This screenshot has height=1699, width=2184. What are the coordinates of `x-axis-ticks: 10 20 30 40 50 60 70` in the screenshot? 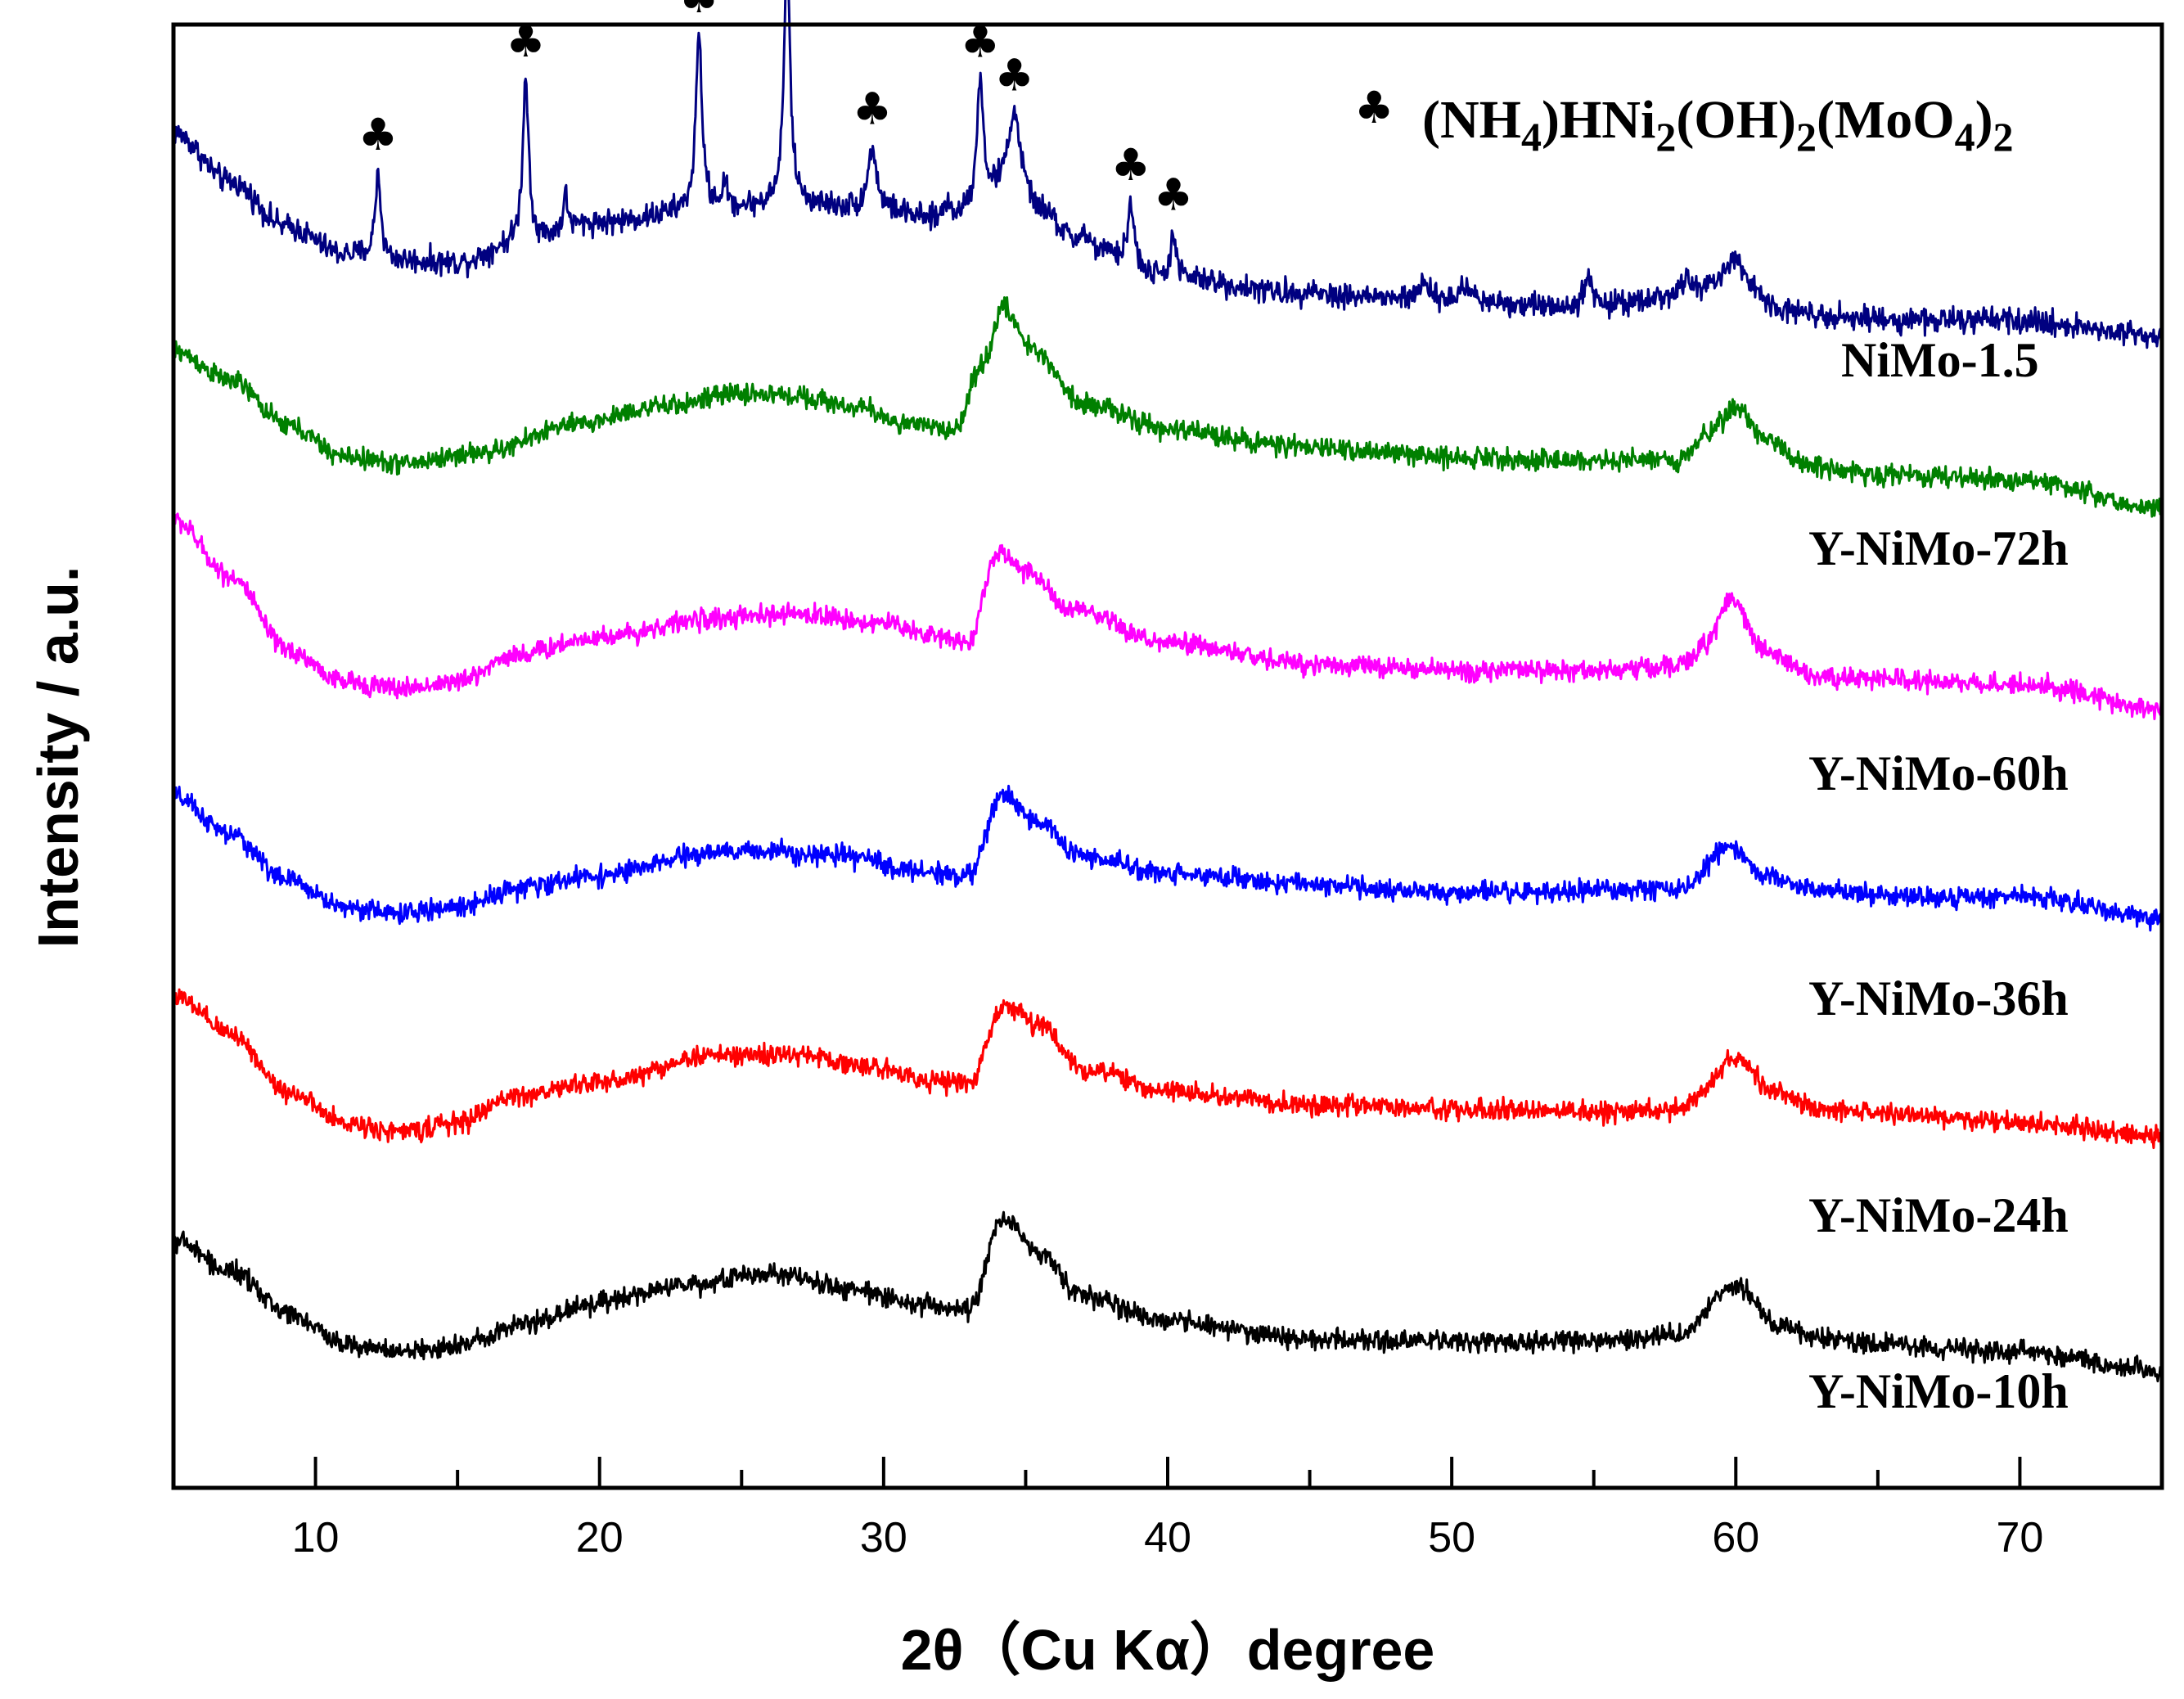 It's located at (1168, 1509).